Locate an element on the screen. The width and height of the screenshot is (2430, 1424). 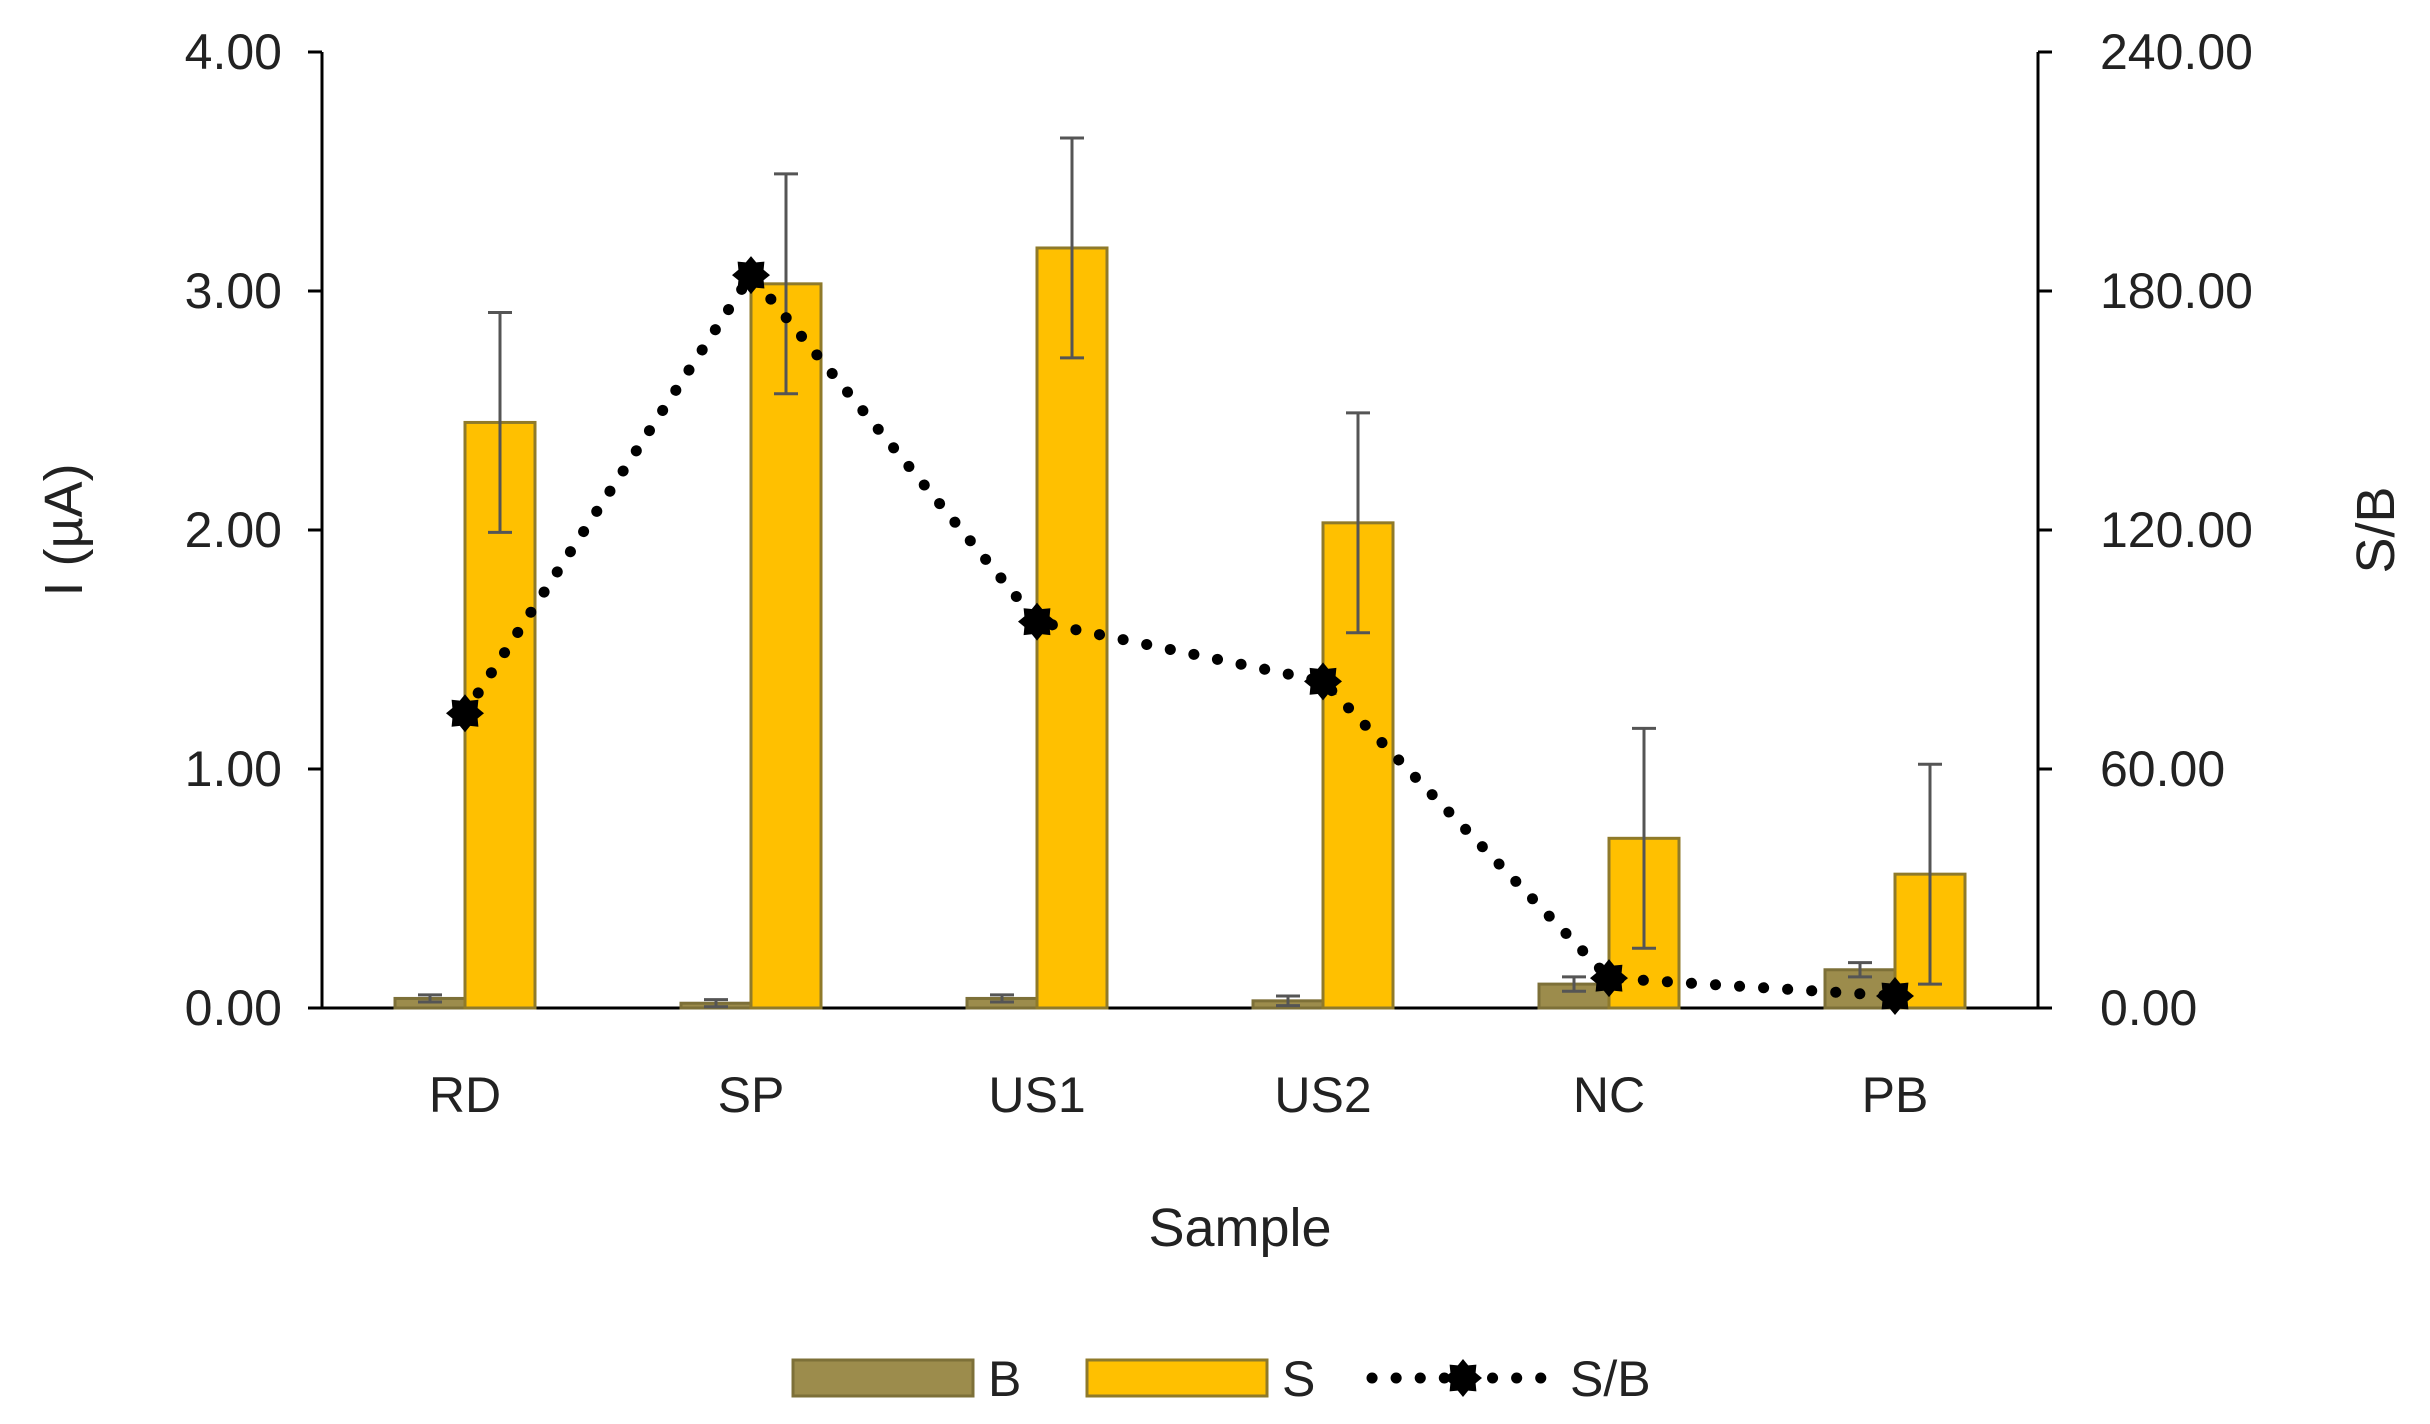
bar-s is located at coordinates (786, 646).